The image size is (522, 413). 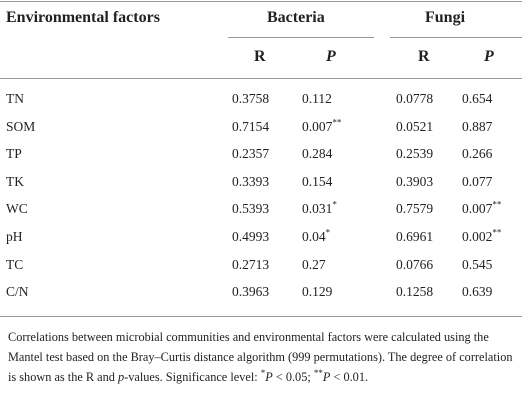 I want to click on cell: 0.077, so click(x=477, y=181).